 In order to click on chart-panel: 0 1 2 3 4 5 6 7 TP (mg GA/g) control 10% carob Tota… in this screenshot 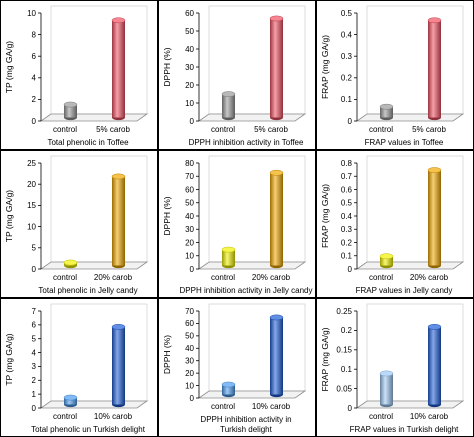, I will do `click(79, 367)`.